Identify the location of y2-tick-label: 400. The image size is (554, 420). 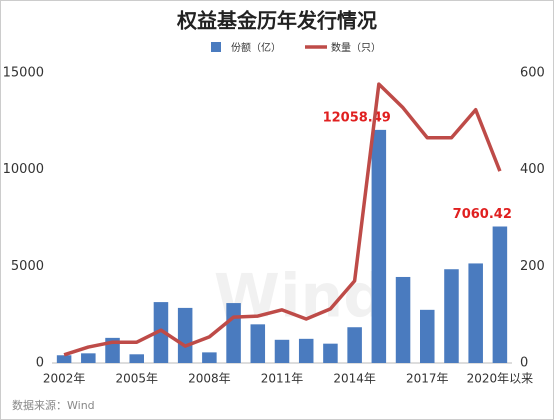
(532, 169).